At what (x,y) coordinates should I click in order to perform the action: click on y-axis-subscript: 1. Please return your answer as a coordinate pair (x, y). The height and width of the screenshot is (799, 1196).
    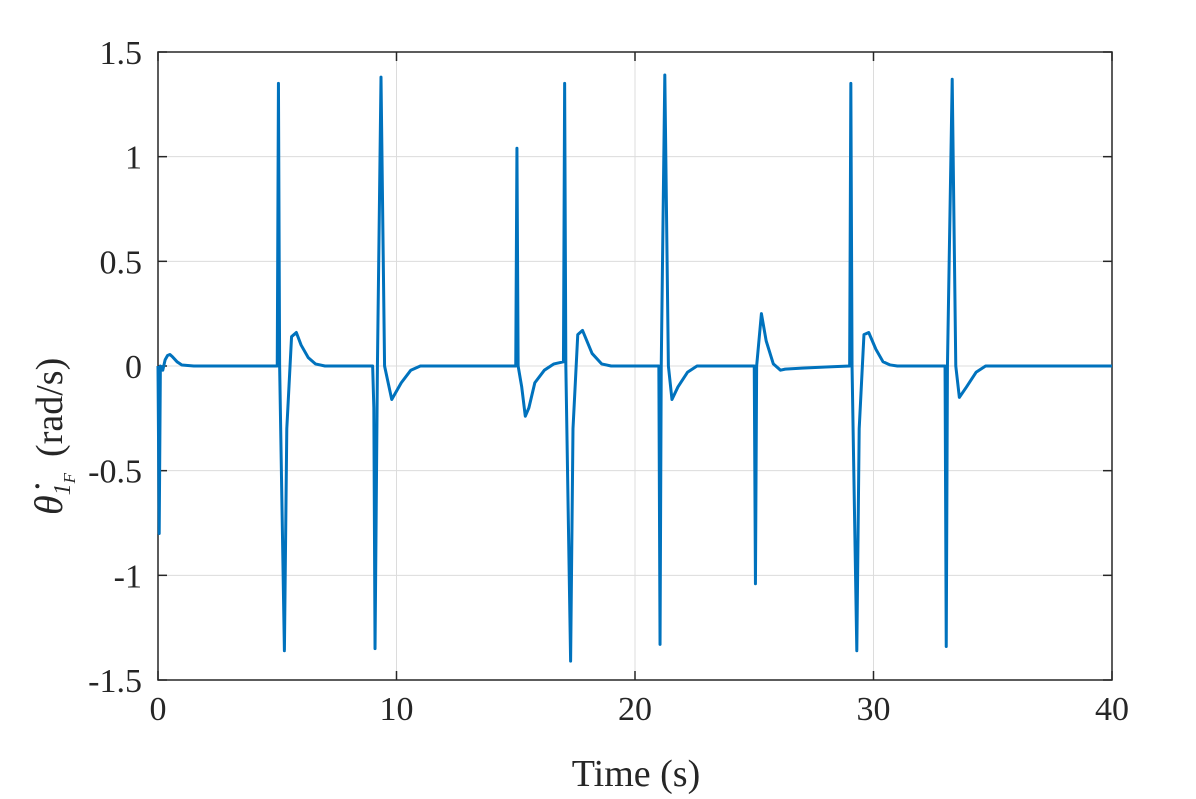
    Looking at the image, I should click on (63, 489).